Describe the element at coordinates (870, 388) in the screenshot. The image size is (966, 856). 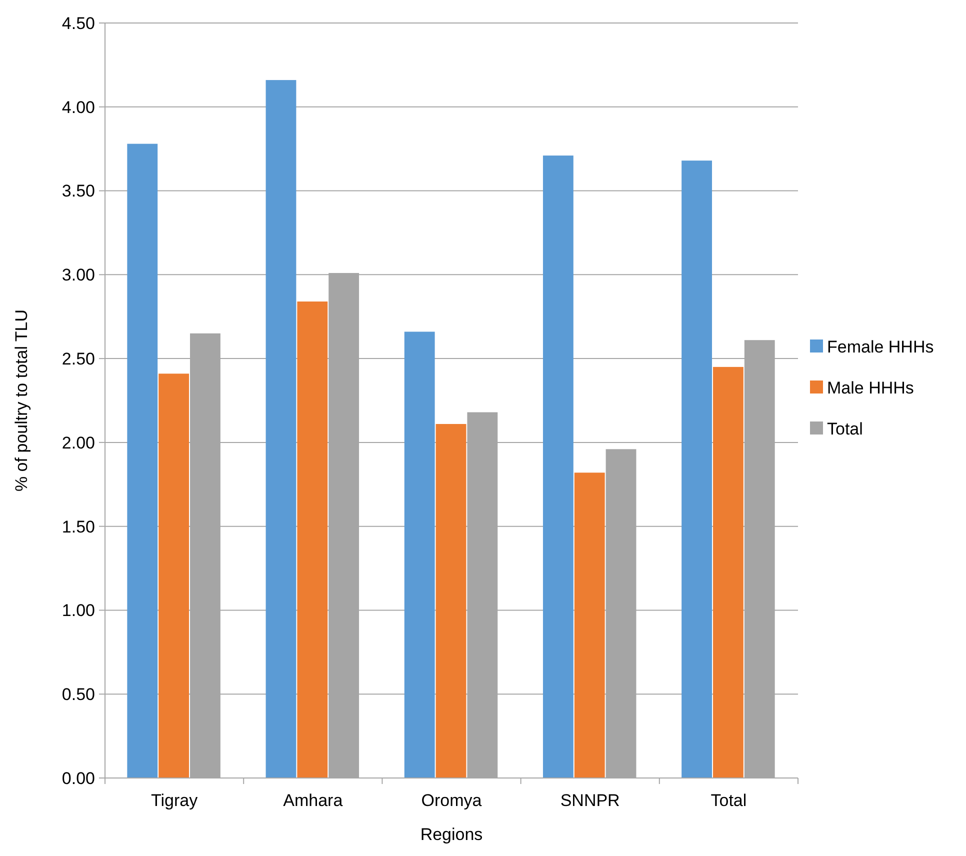
I see `legend-label: Male HHHs` at that location.